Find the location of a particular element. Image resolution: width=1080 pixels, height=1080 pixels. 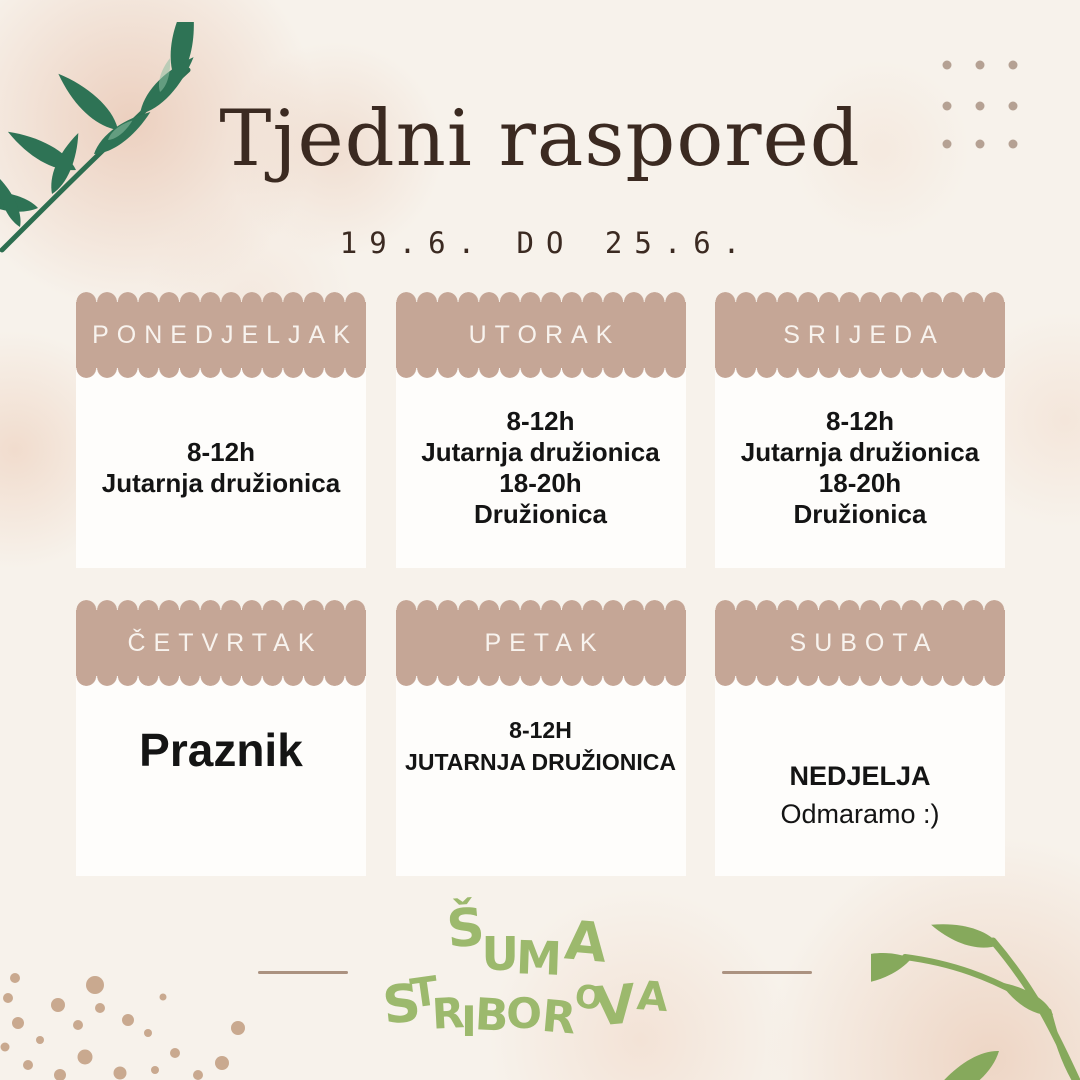

day-name: PETAK is located at coordinates (544, 643).